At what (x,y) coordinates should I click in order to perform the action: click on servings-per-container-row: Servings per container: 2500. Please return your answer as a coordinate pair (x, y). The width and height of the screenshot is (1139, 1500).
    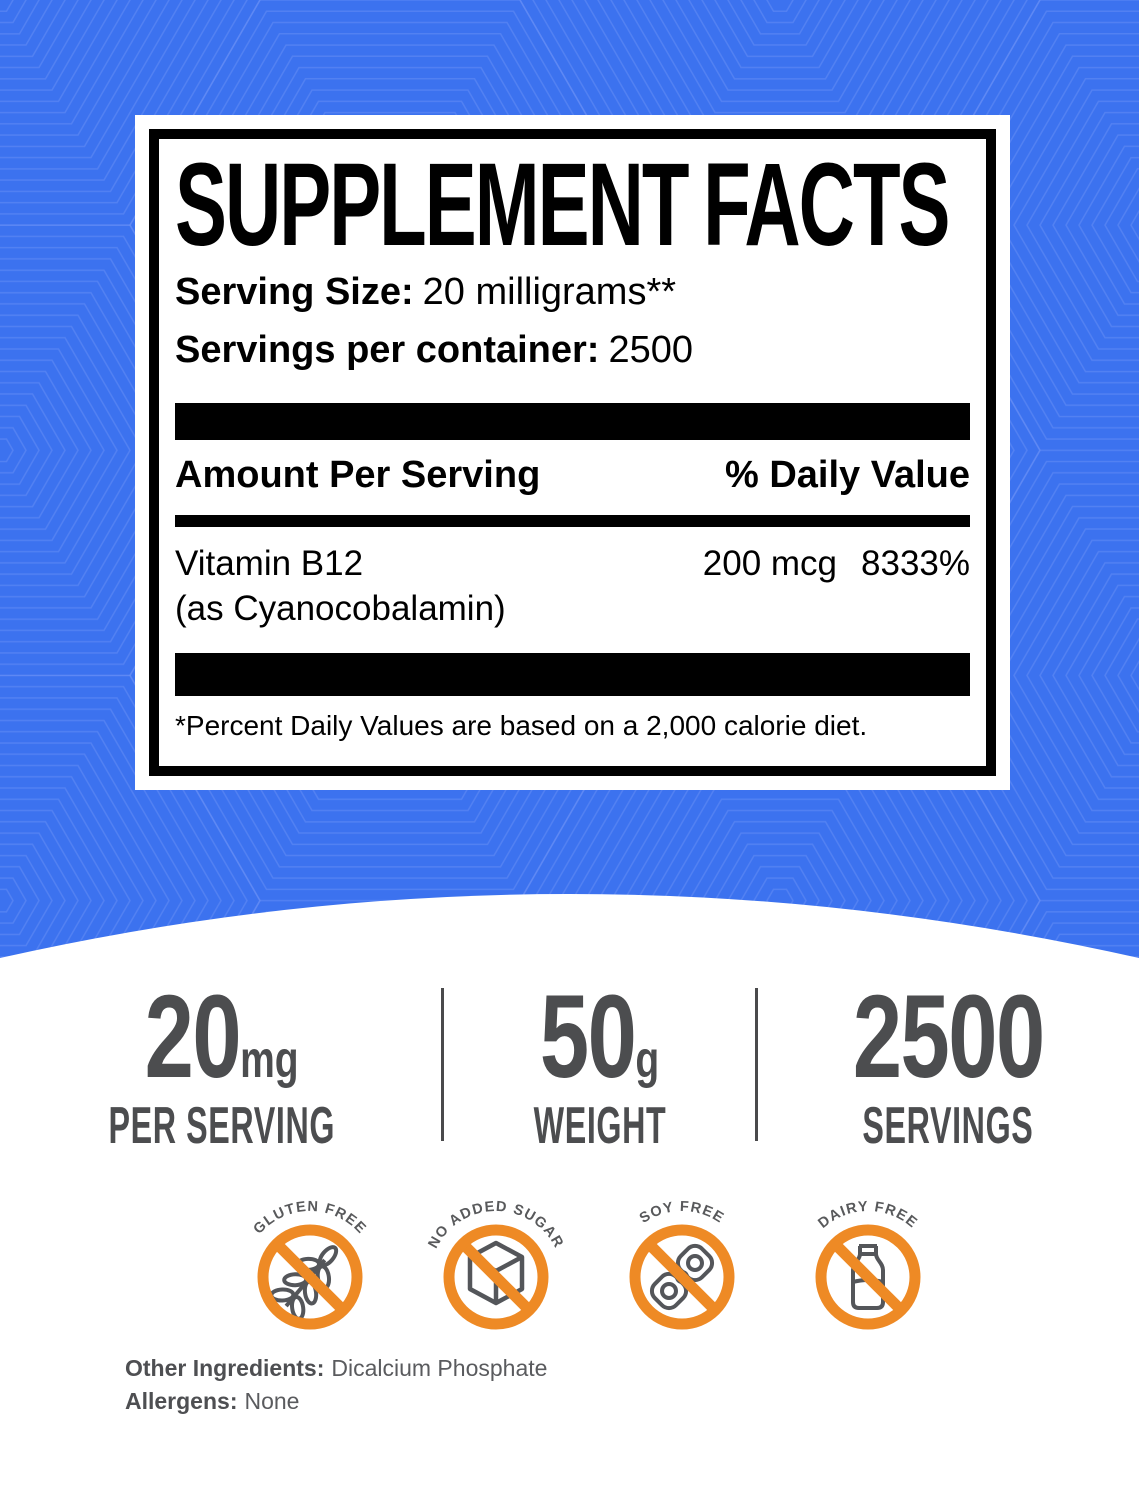
    Looking at the image, I should click on (572, 351).